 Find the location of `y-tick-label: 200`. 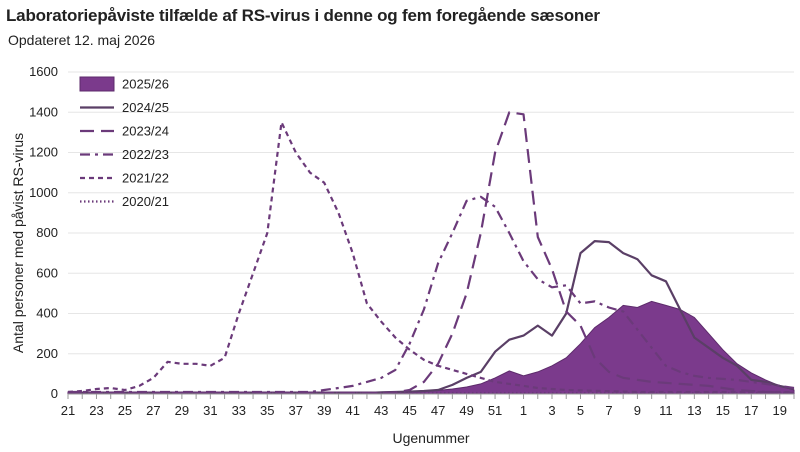

y-tick-label: 200 is located at coordinates (47, 353).